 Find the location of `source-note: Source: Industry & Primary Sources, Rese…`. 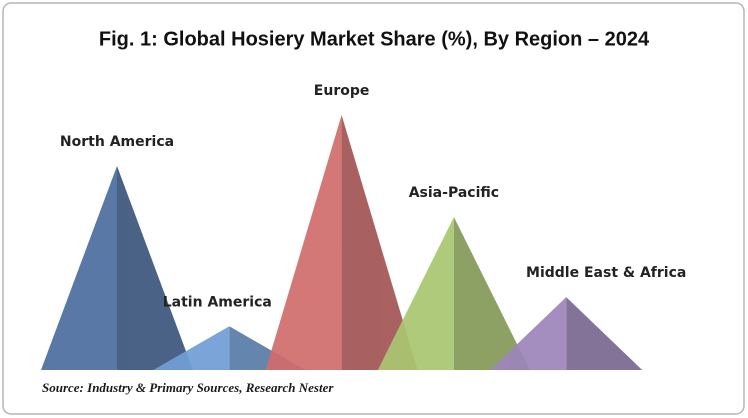

source-note: Source: Industry & Primary Sources, Rese… is located at coordinates (188, 387).